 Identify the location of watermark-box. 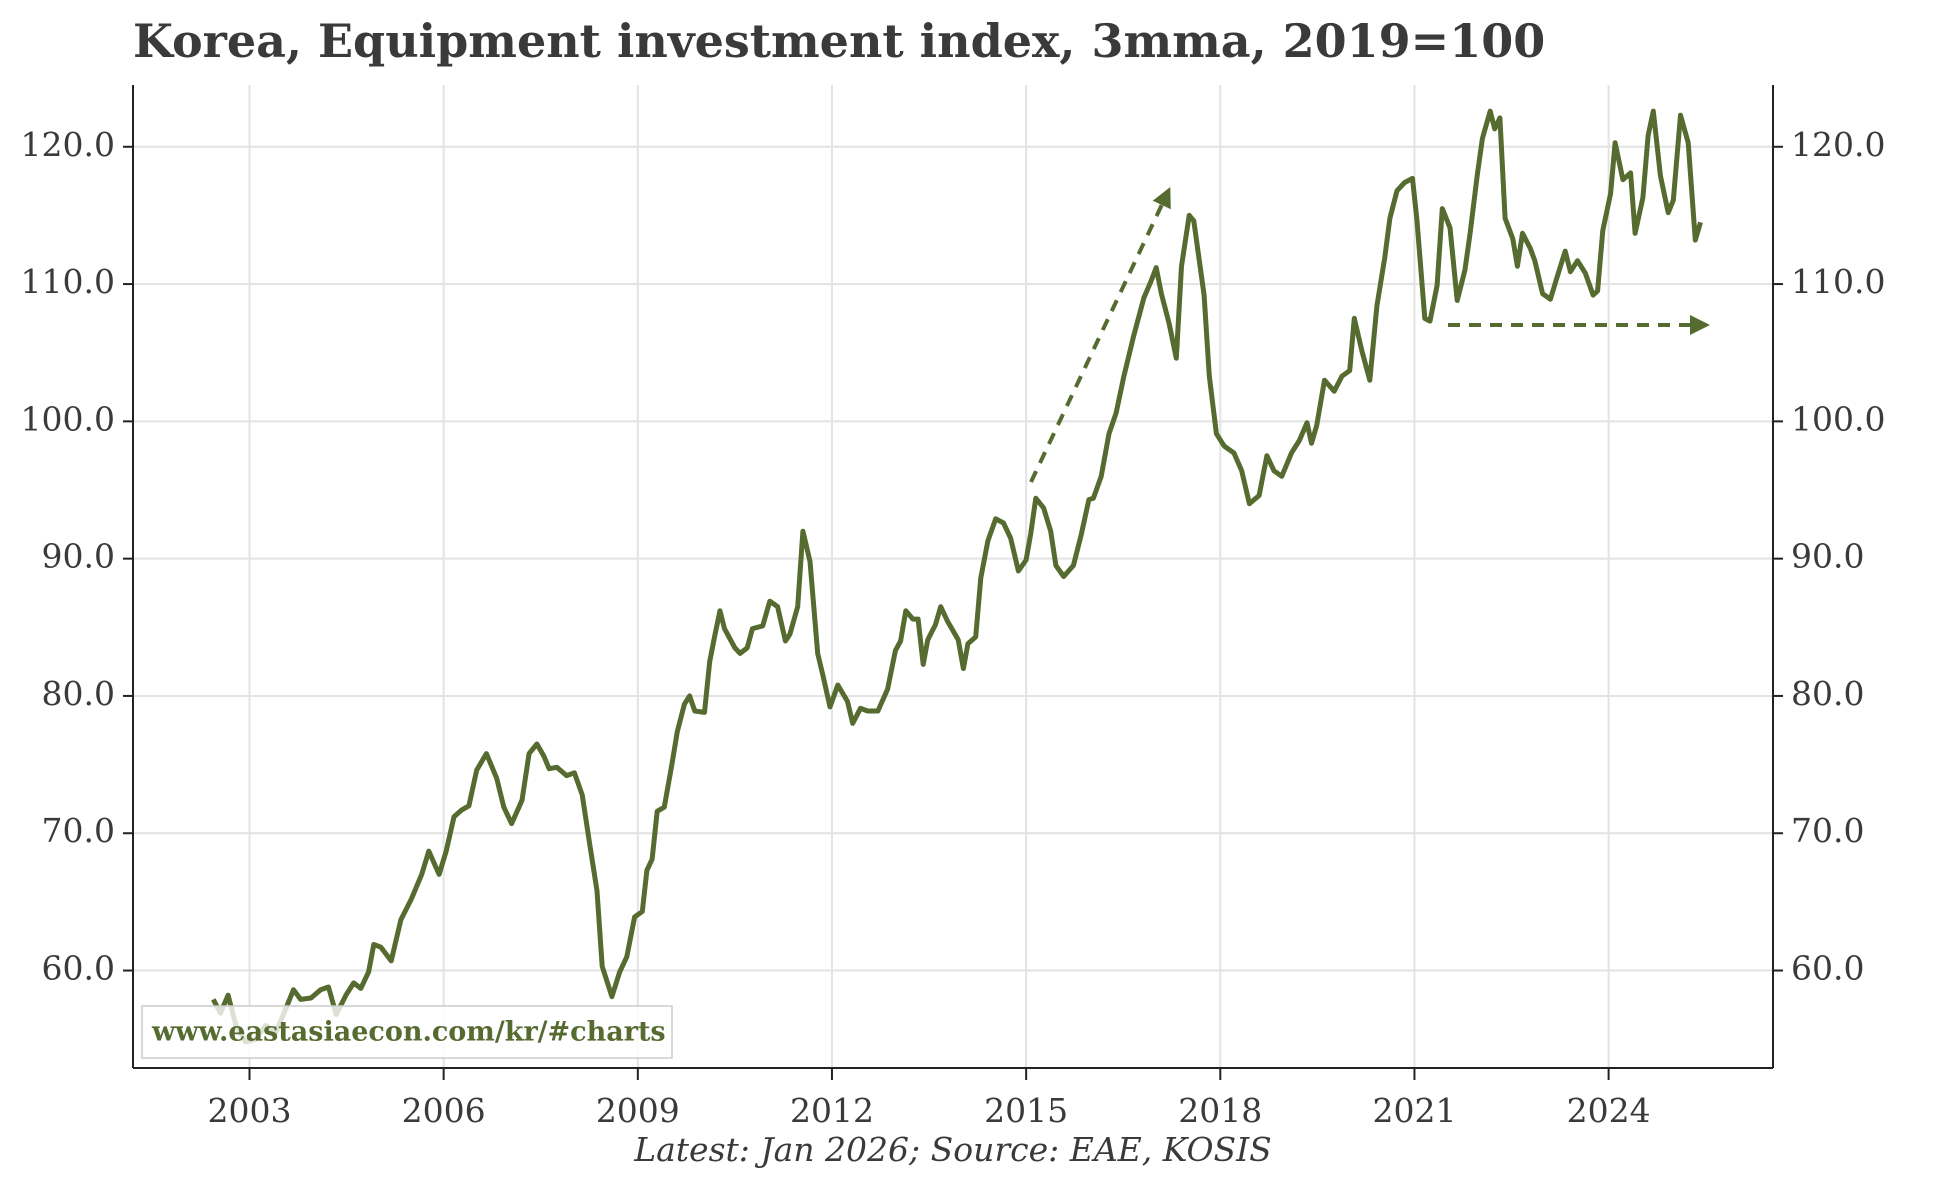
(407, 1032).